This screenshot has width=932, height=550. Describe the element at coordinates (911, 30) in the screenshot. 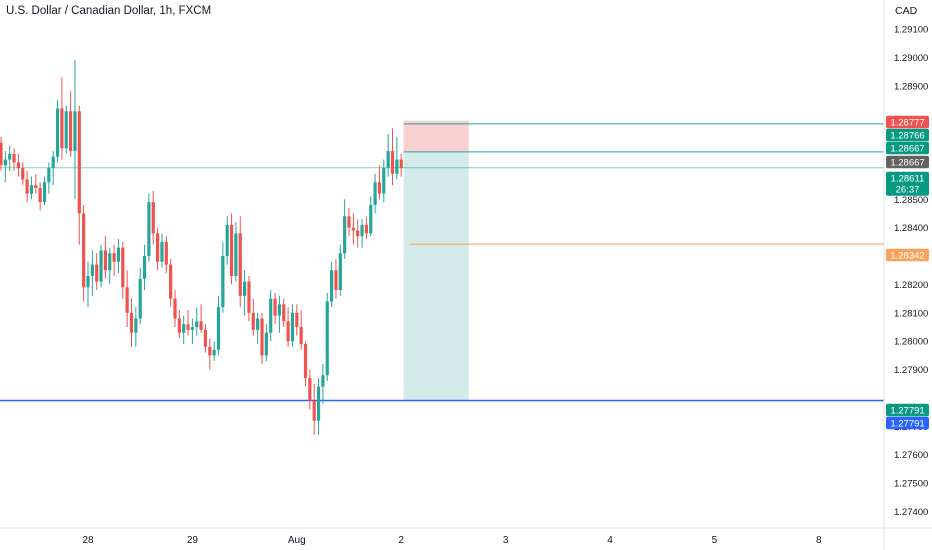

I see `price-tick-label: 1.29100` at that location.